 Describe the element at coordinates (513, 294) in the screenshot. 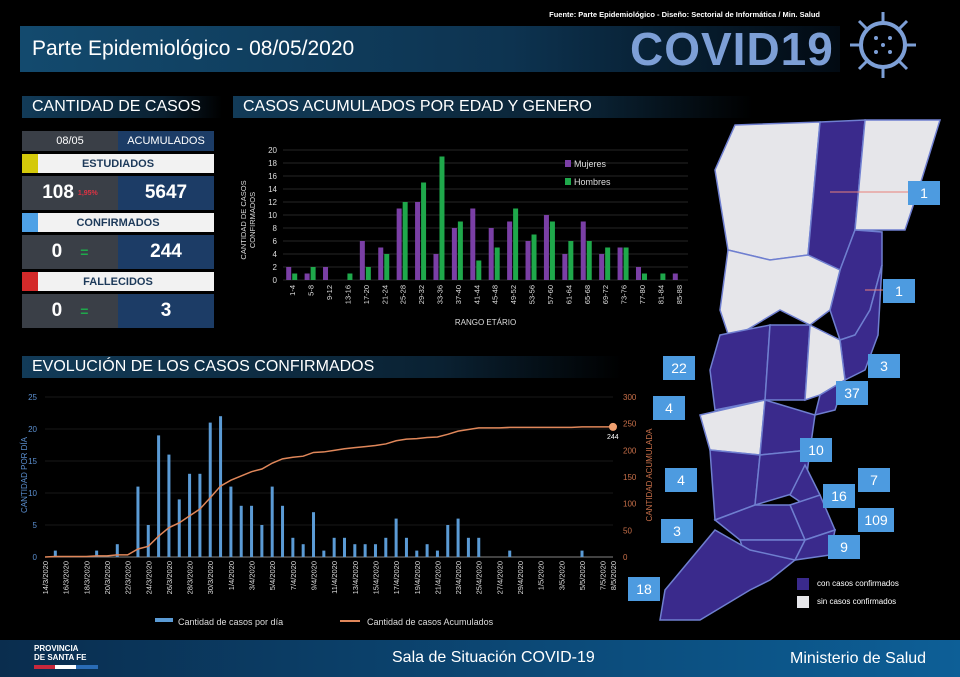

I see `x-tick-label: 49-52` at that location.